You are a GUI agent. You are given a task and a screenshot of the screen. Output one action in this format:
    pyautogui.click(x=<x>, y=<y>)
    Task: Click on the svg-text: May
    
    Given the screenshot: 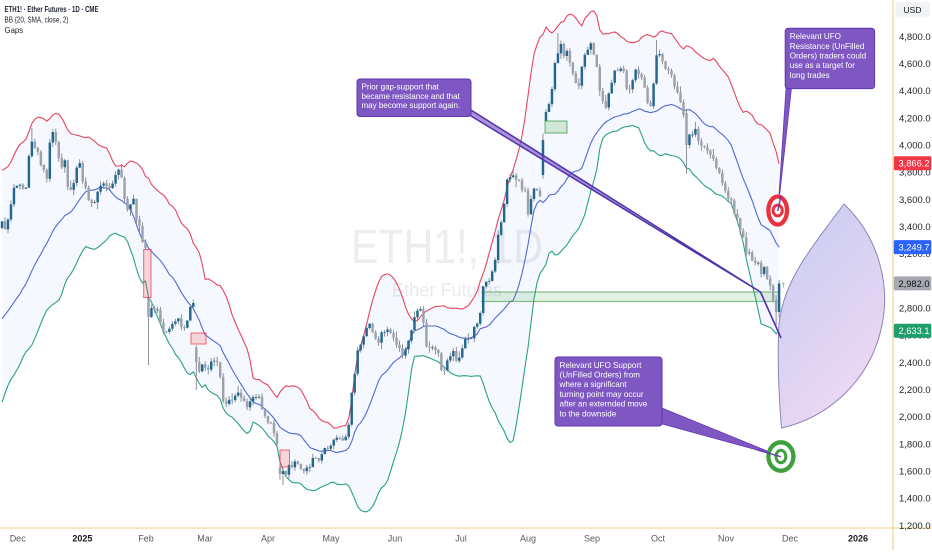 What is the action you would take?
    pyautogui.click(x=331, y=538)
    